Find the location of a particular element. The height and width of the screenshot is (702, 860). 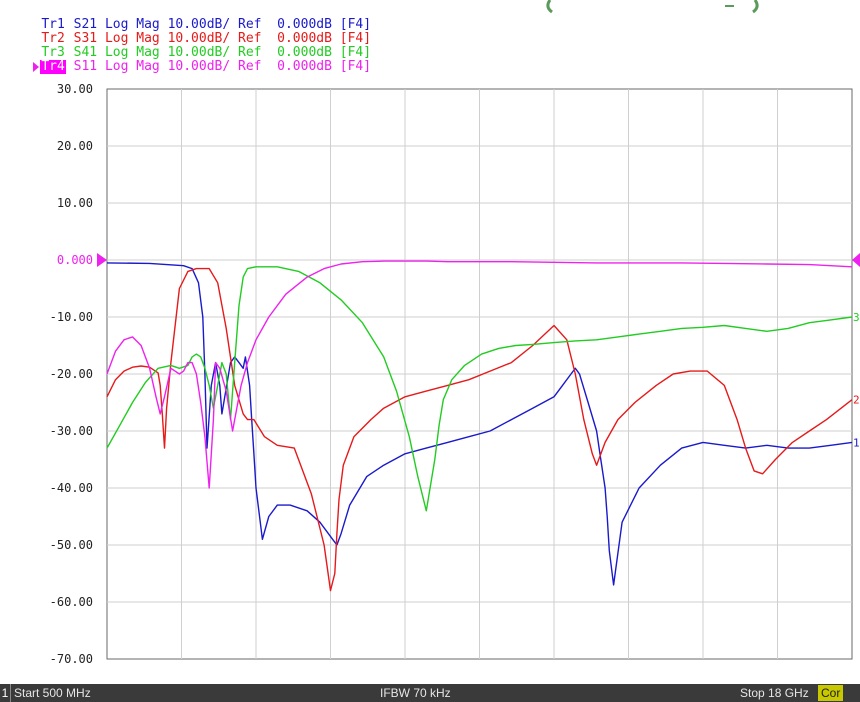

trace-id: Tr4 is located at coordinates (53, 66).